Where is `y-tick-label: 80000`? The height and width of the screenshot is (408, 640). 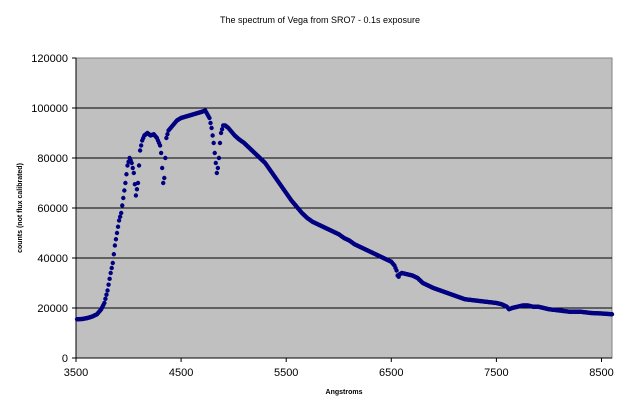 y-tick-label: 80000 is located at coordinates (52, 159).